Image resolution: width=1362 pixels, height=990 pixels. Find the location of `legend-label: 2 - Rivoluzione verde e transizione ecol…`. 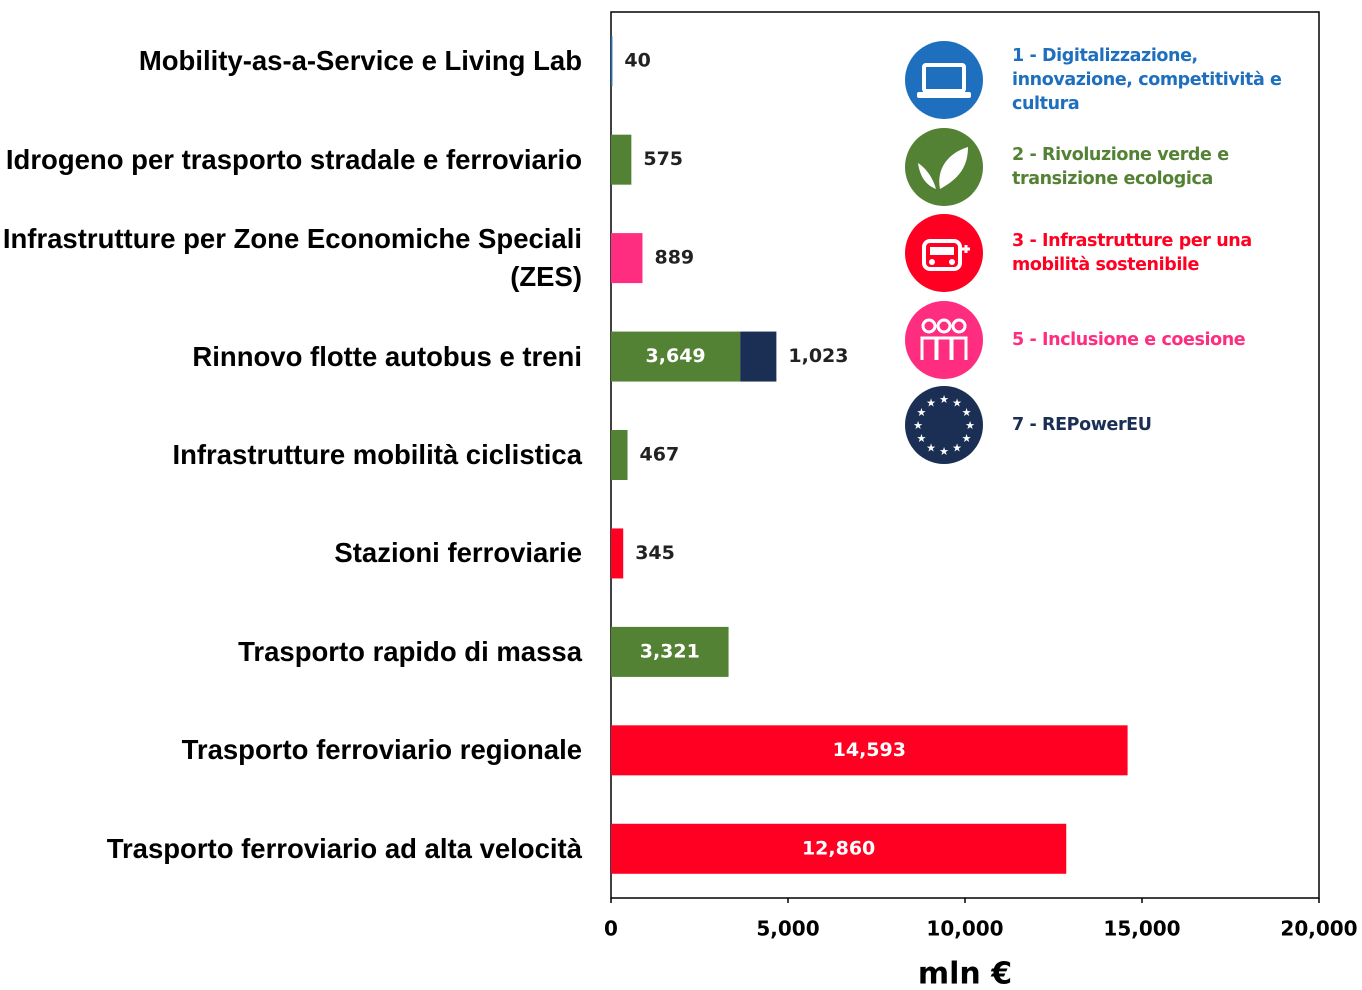

legend-label: 2 - Rivoluzione verde e transizione ecol… is located at coordinates (1120, 167).